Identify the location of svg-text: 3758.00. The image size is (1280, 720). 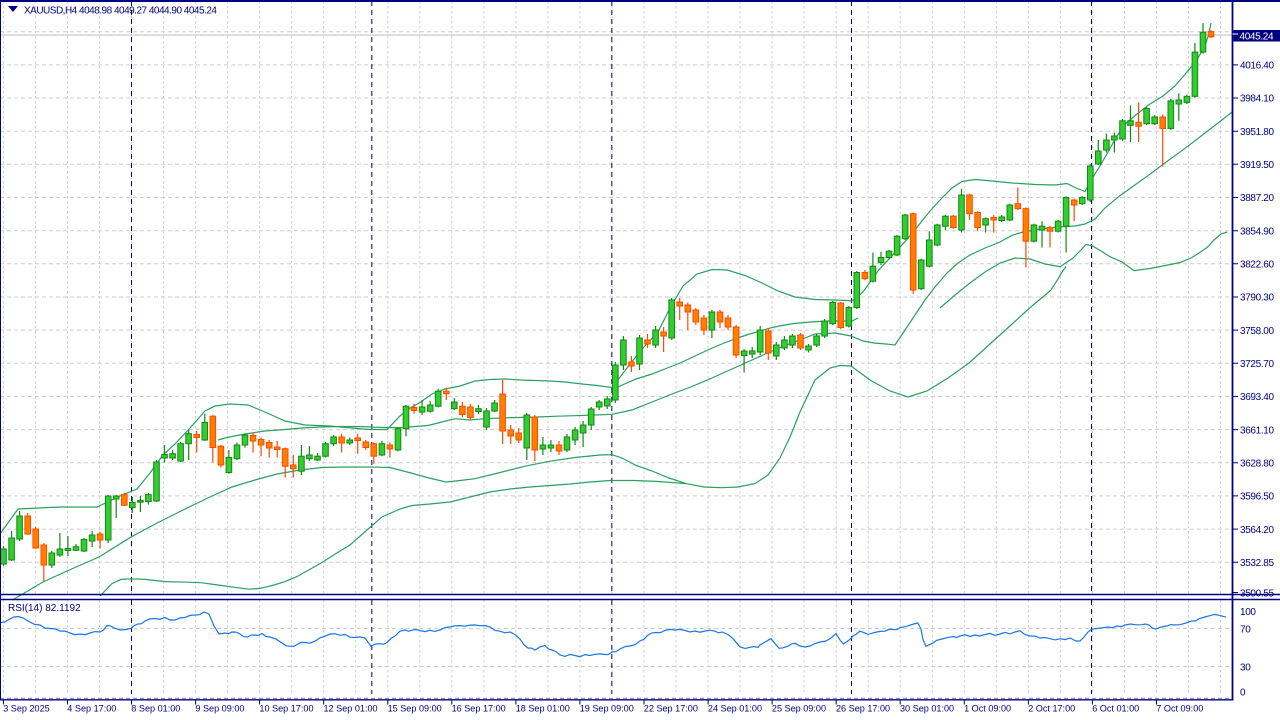
(1257, 331).